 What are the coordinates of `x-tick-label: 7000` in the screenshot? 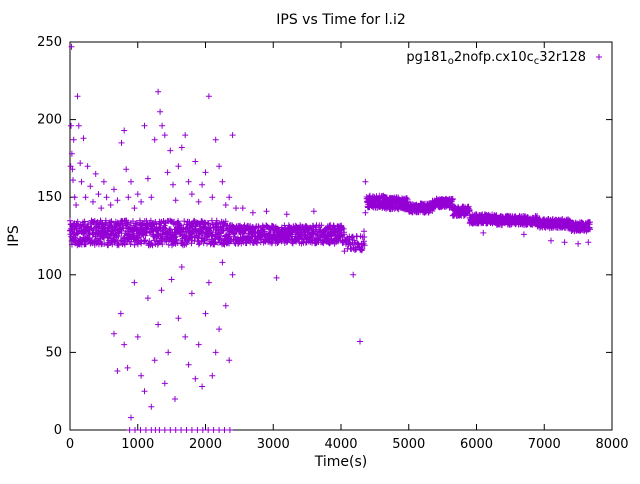 It's located at (544, 444).